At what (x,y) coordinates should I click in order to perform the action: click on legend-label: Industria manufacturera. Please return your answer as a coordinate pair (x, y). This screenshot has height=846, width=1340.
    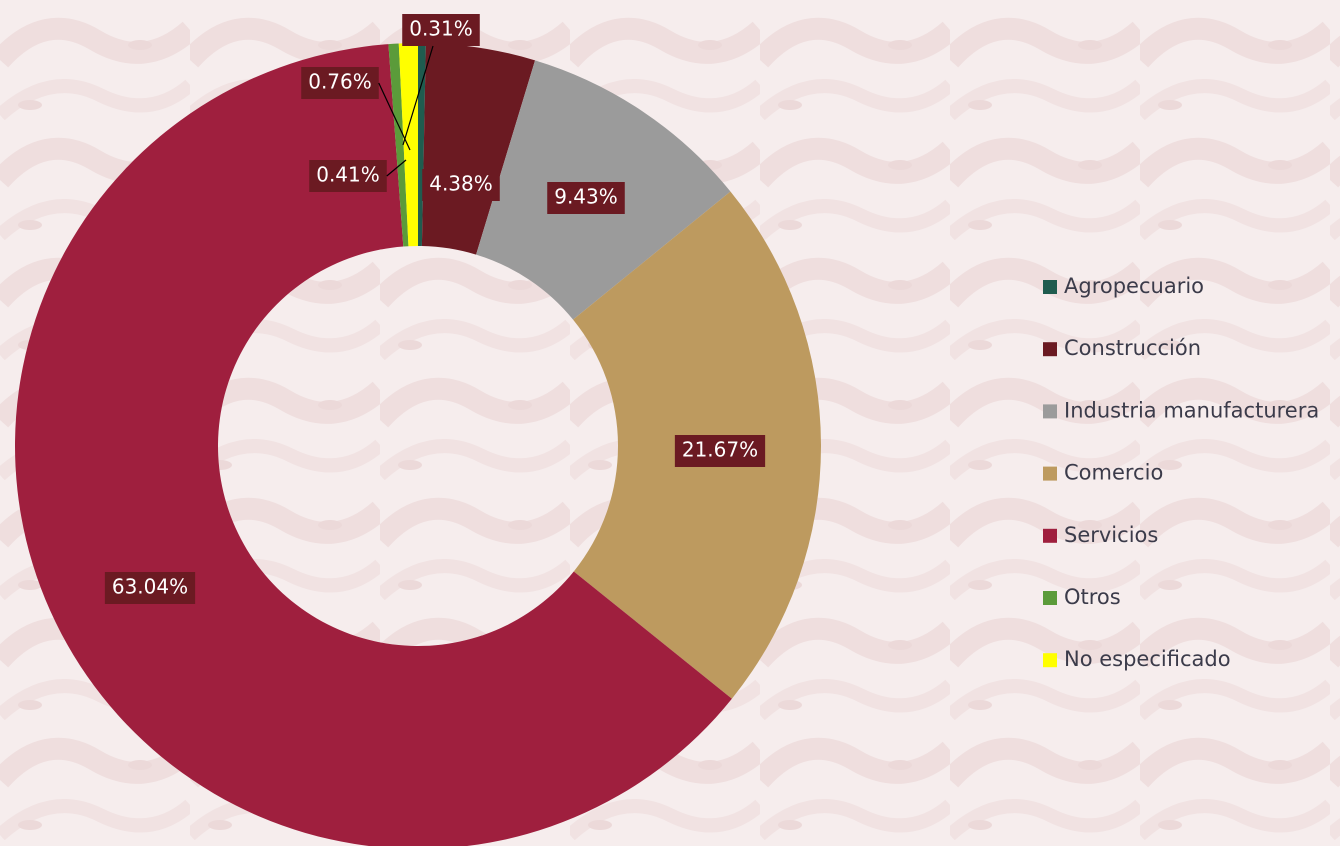
    Looking at the image, I should click on (1191, 410).